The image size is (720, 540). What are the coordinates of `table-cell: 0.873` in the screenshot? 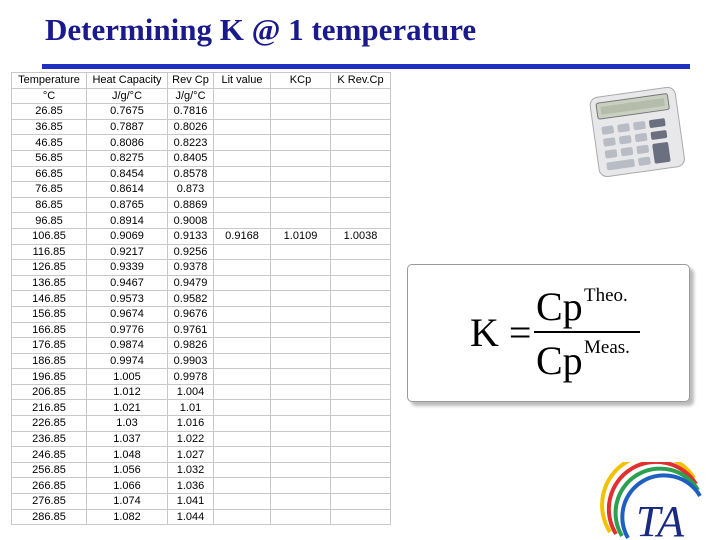 It's located at (190, 189).